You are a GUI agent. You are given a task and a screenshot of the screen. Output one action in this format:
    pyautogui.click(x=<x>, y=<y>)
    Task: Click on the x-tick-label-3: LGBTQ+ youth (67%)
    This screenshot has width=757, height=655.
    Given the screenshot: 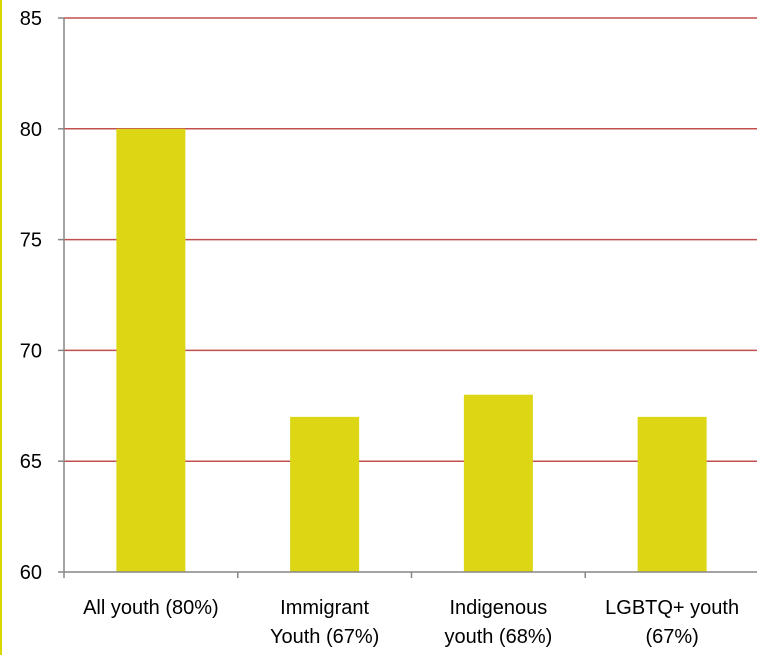 What is the action you would take?
    pyautogui.click(x=672, y=622)
    